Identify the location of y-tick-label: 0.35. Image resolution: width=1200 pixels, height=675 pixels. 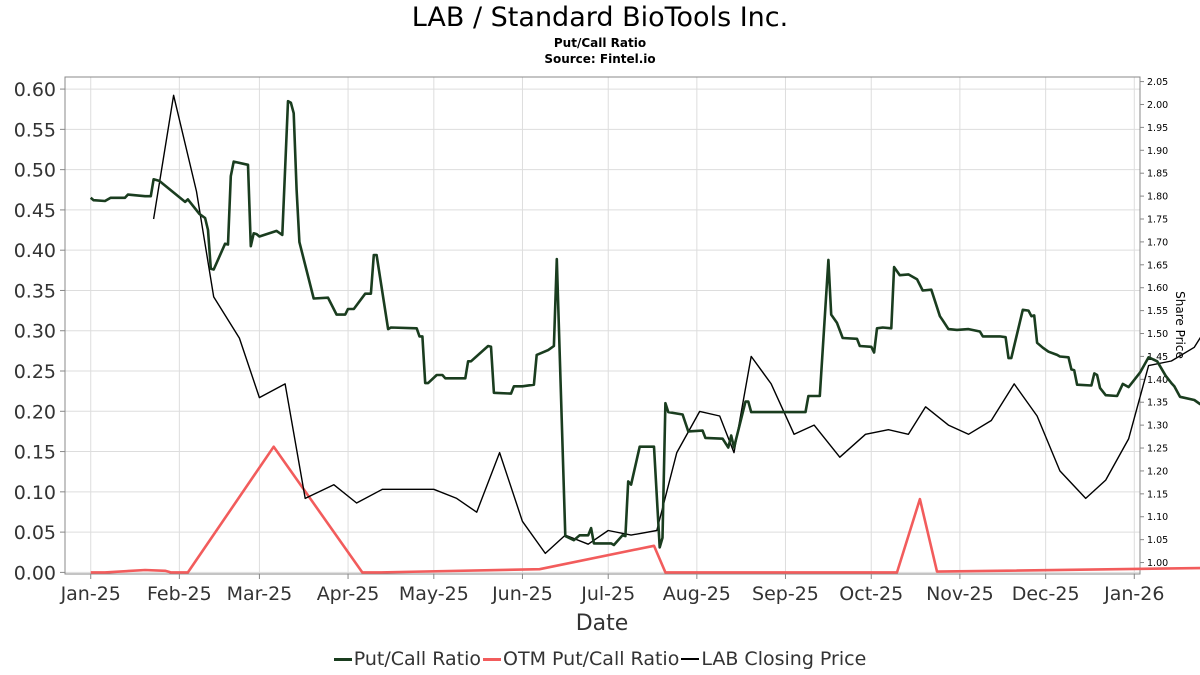
(35, 291).